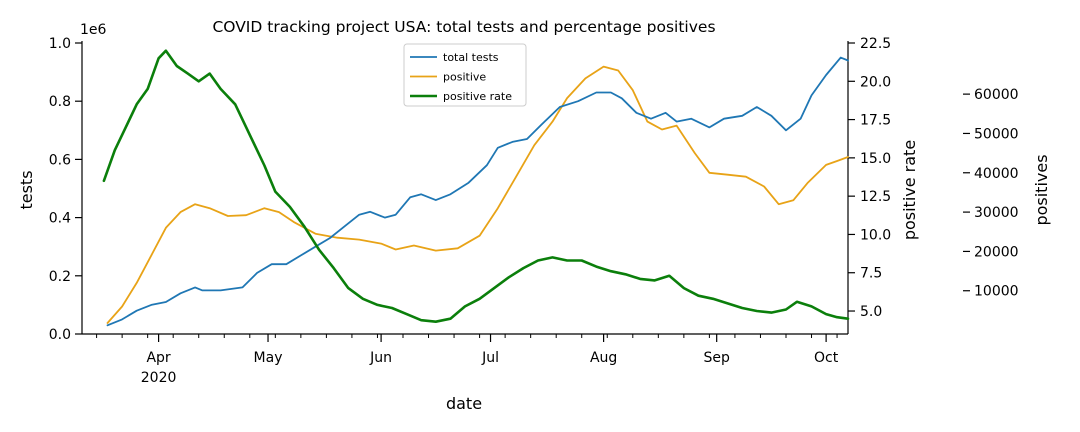 Image resolution: width=1080 pixels, height=432 pixels. What do you see at coordinates (60, 277) in the screenshot?
I see `left-axis-tick-label: 0.2` at bounding box center [60, 277].